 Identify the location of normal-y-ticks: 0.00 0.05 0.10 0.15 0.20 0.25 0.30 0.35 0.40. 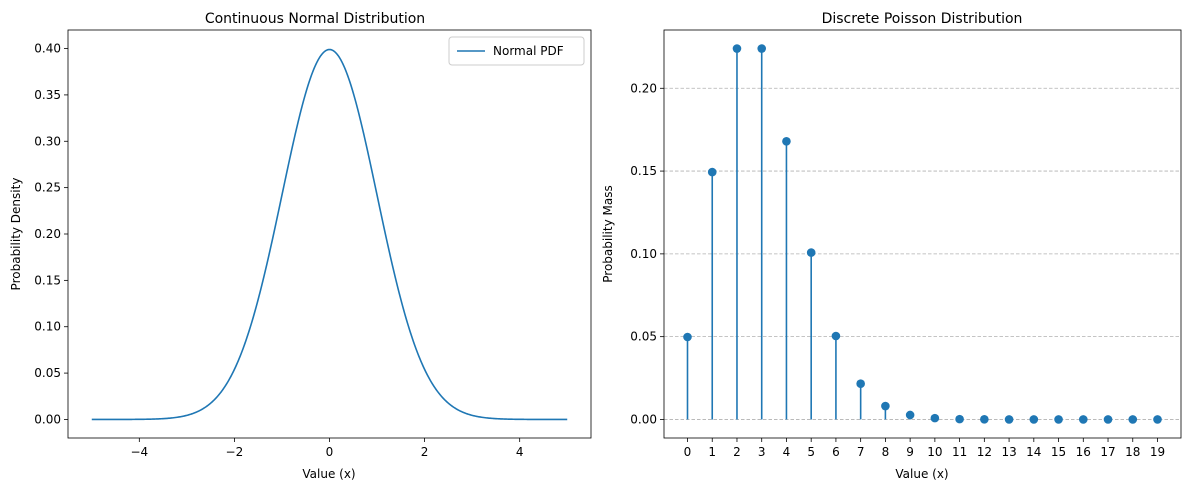
(51, 234).